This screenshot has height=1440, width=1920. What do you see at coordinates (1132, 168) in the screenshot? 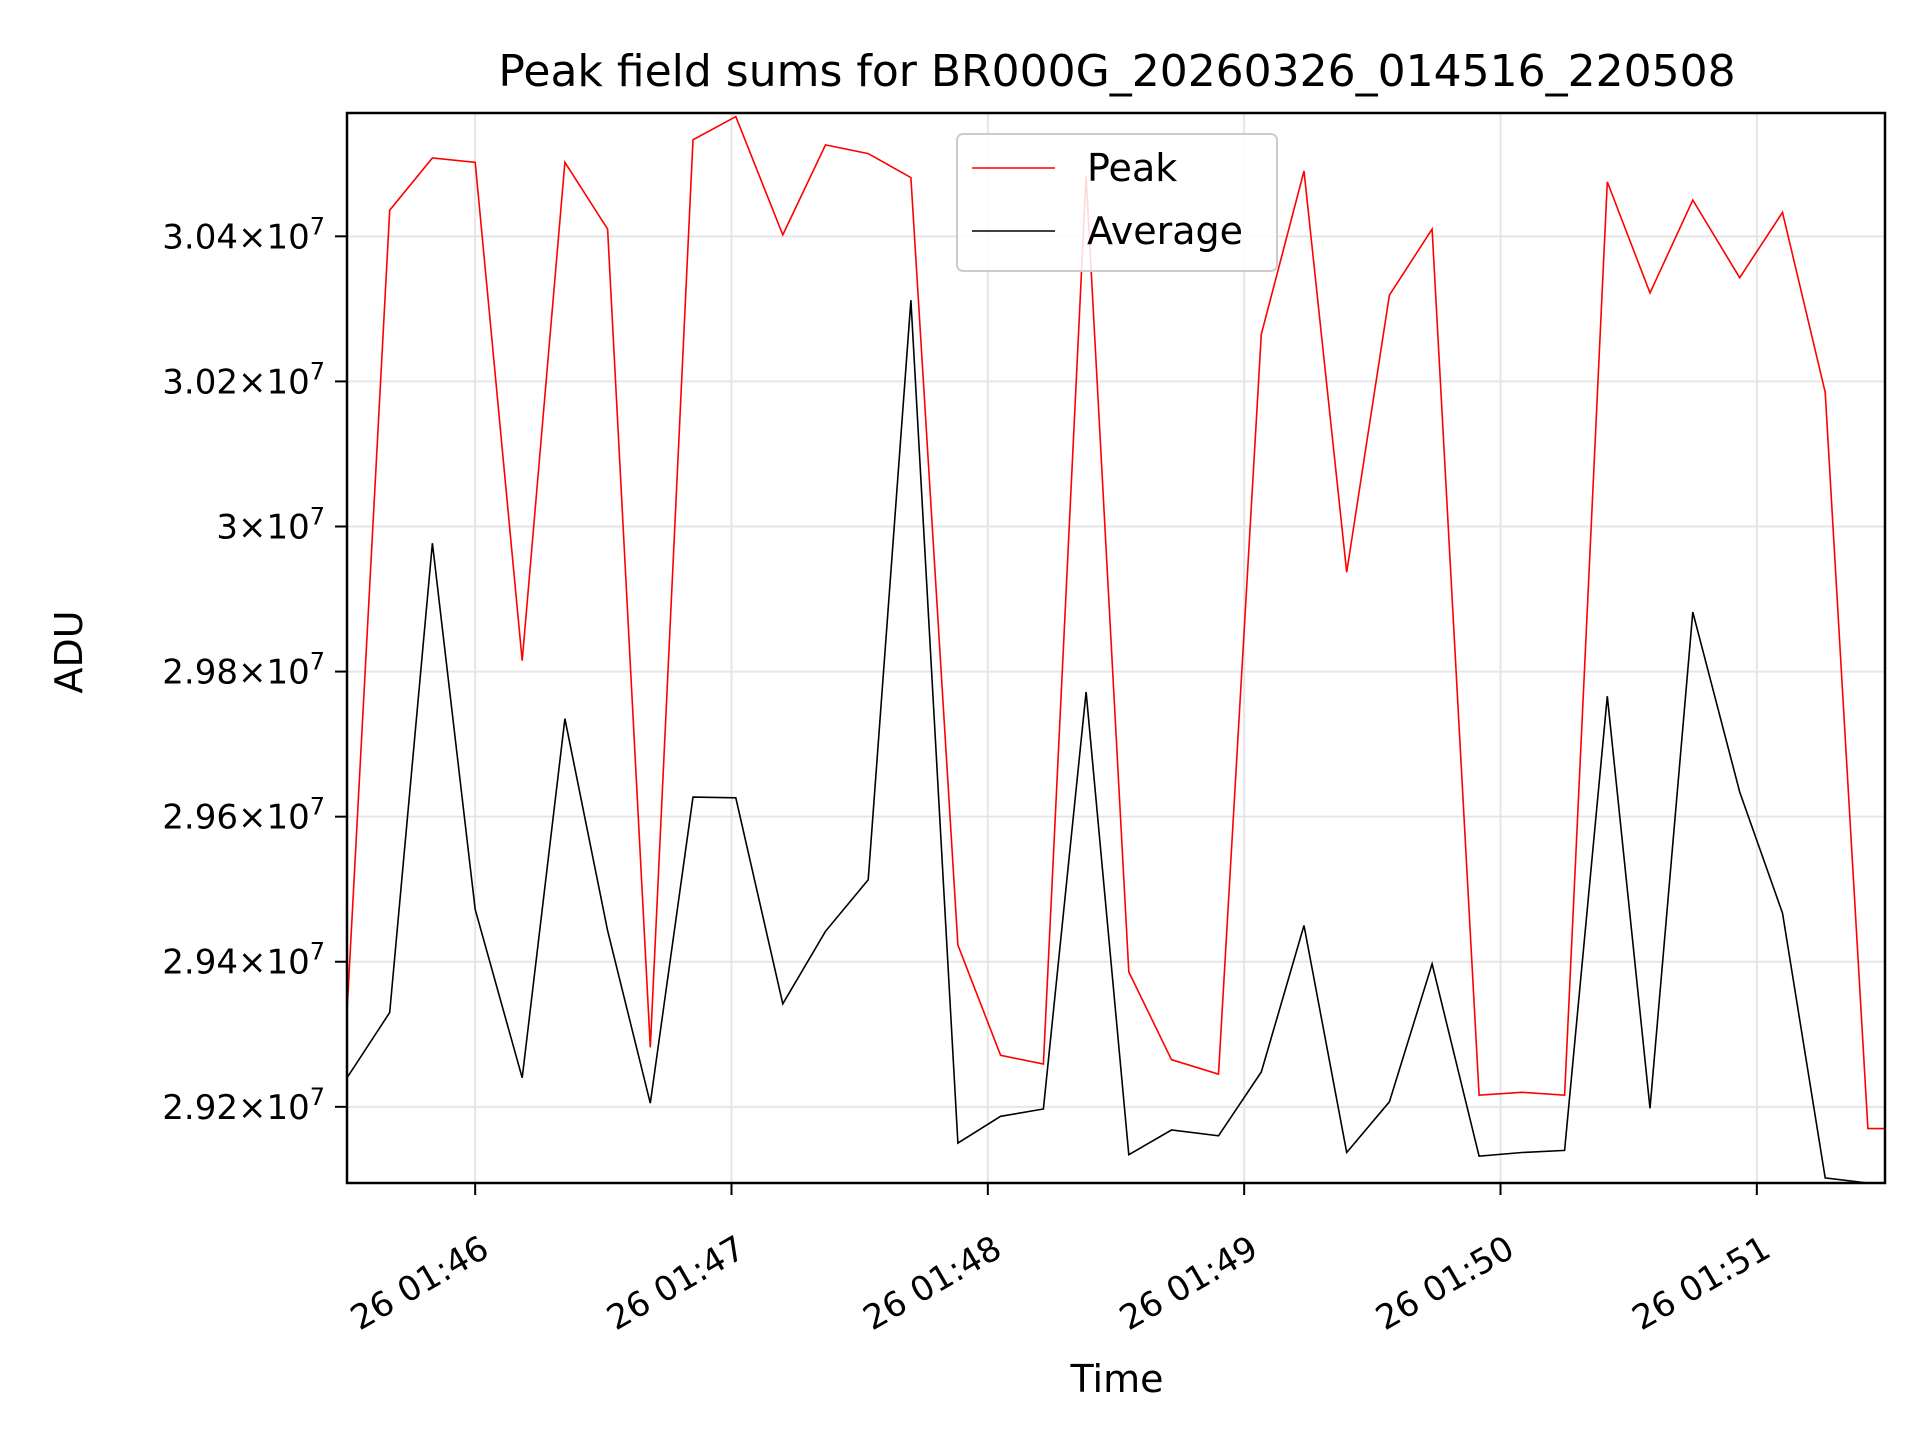
I see `legend-label-peak: Peak` at bounding box center [1132, 168].